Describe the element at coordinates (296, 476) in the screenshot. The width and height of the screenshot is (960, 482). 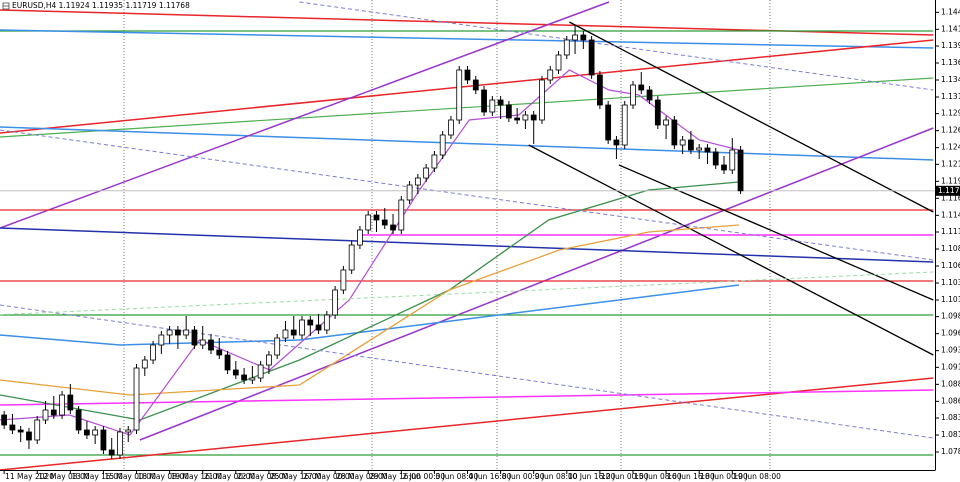
I see `x-tick-label: 25 May 16:00` at that location.